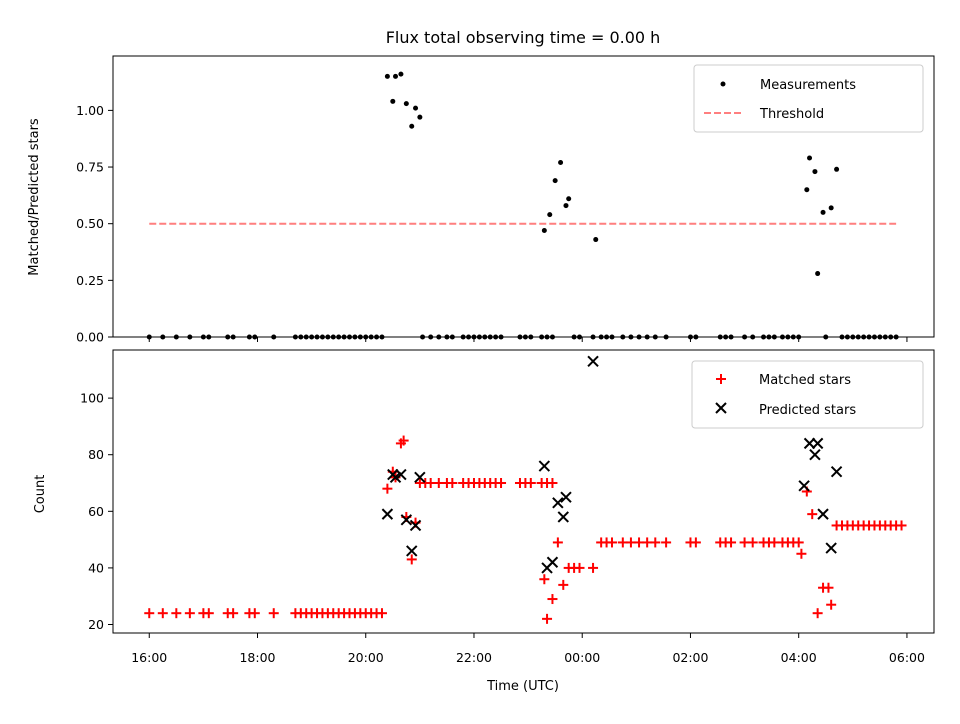  What do you see at coordinates (90, 337) in the screenshot?
I see `top-y-tick-label: 0.00` at bounding box center [90, 337].